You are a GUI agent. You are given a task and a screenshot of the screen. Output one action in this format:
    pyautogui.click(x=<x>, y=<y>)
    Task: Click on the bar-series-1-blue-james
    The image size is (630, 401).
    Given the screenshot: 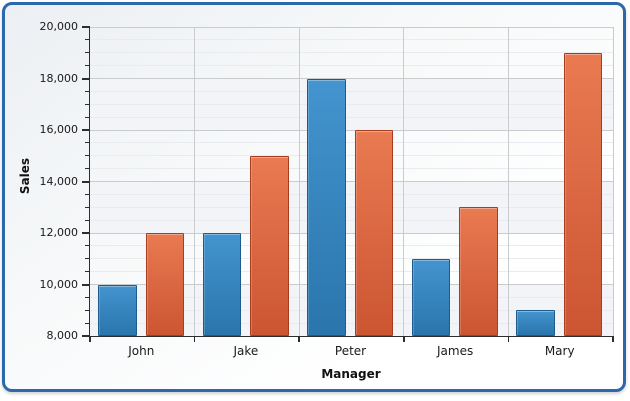 What is the action you would take?
    pyautogui.click(x=431, y=297)
    